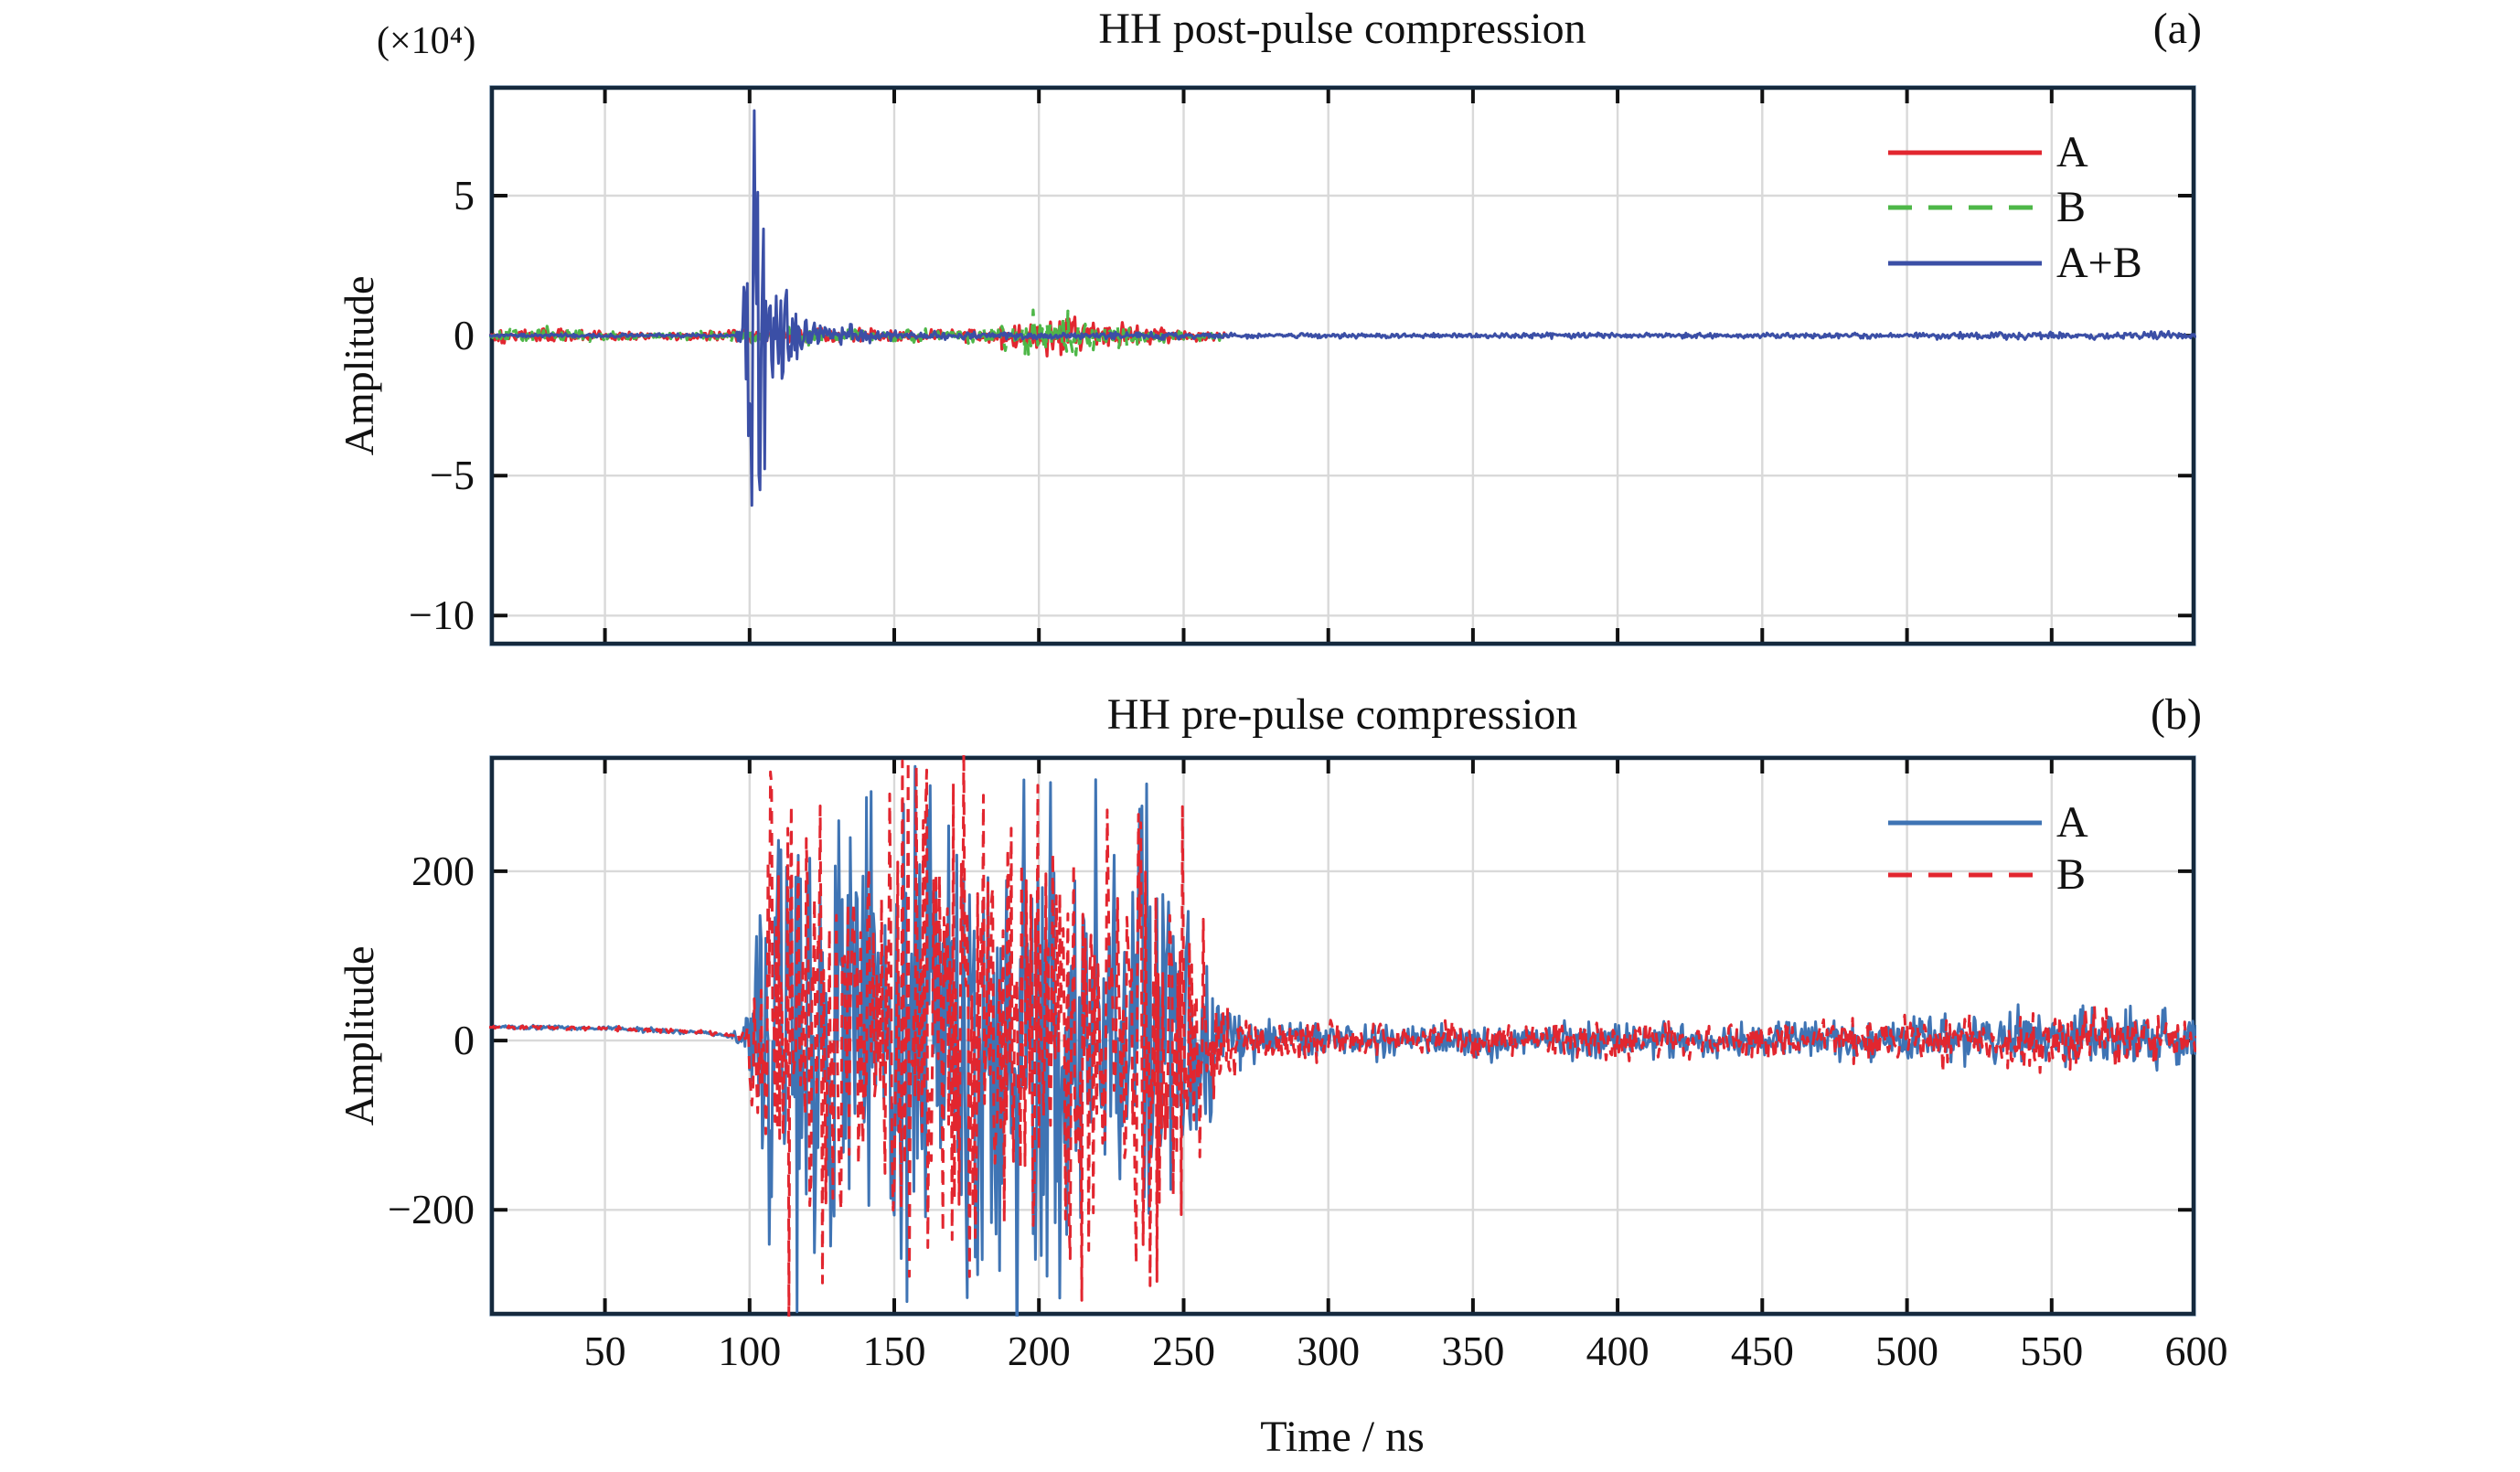  I want to click on x-tick-label: 150, so click(894, 1351).